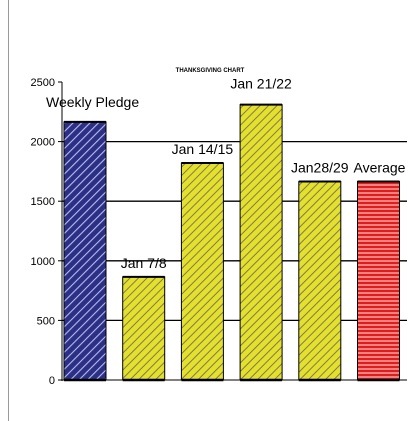 This screenshot has width=412, height=421. I want to click on bar-label-6: Average, so click(380, 168).